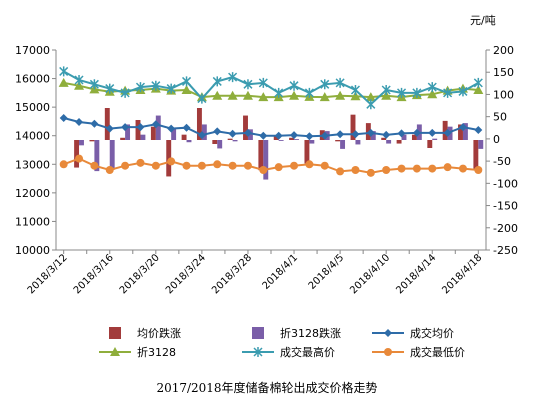 The image size is (535, 414). I want to click on x-tick-label: 2018/4/18, so click(462, 274).